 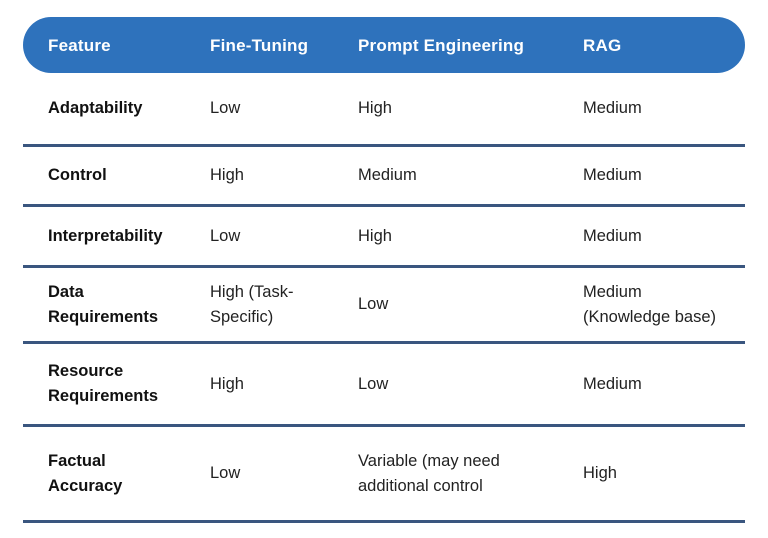 What do you see at coordinates (252, 304) in the screenshot?
I see `fine-tuning-cell: High (Task- Specific)` at bounding box center [252, 304].